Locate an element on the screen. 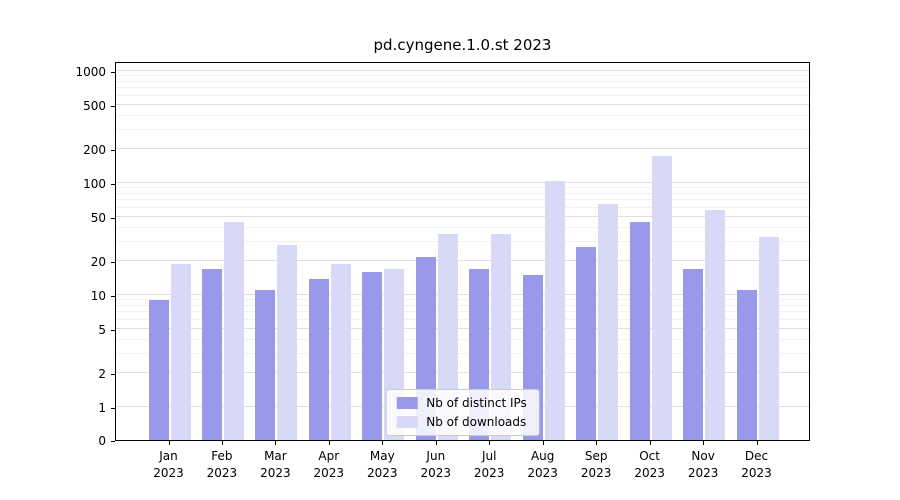 The height and width of the screenshot is (500, 900). x-tick-mark-feb is located at coordinates (222, 443).